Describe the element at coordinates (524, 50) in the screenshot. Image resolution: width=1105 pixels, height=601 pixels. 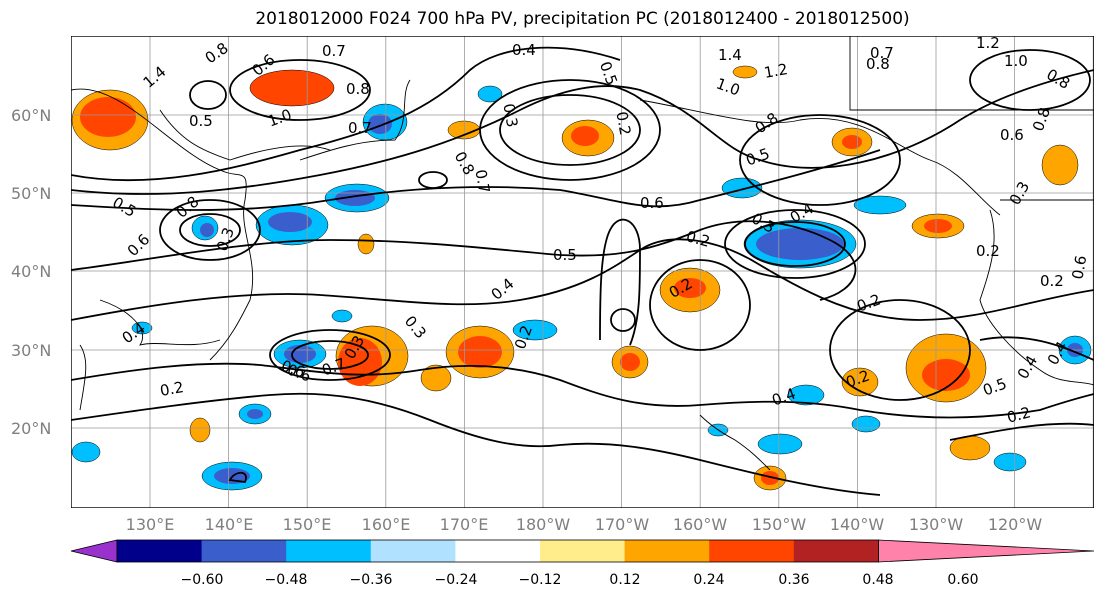
I see `contour-label: 0.4` at that location.